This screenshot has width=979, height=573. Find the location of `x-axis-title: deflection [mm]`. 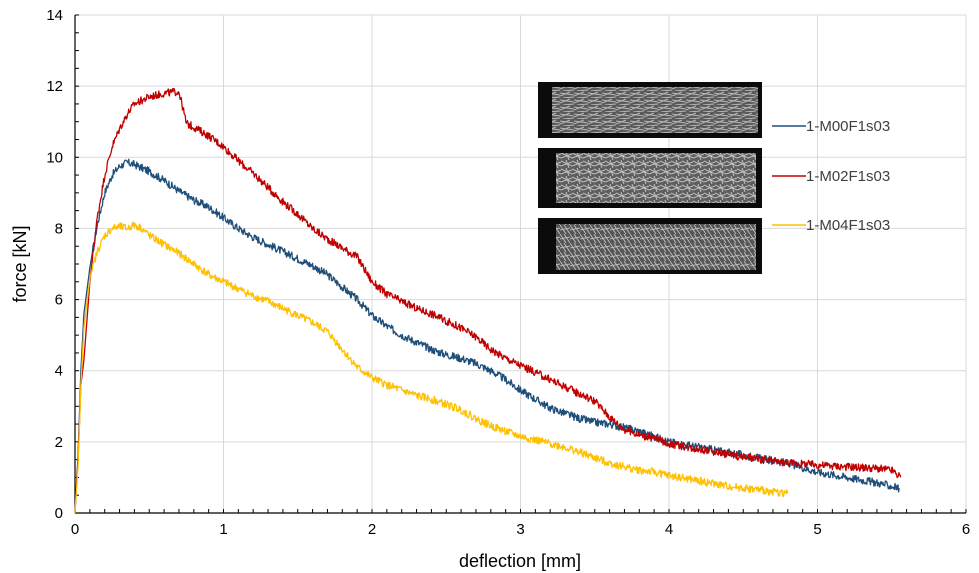

x-axis-title: deflection [mm] is located at coordinates (520, 561).